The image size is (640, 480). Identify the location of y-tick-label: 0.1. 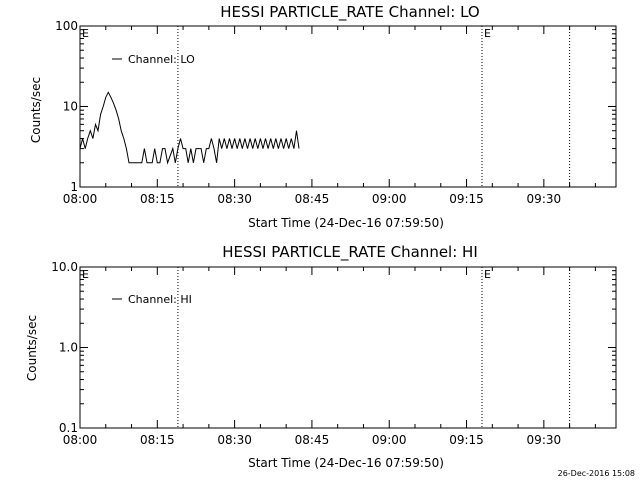
(68, 428).